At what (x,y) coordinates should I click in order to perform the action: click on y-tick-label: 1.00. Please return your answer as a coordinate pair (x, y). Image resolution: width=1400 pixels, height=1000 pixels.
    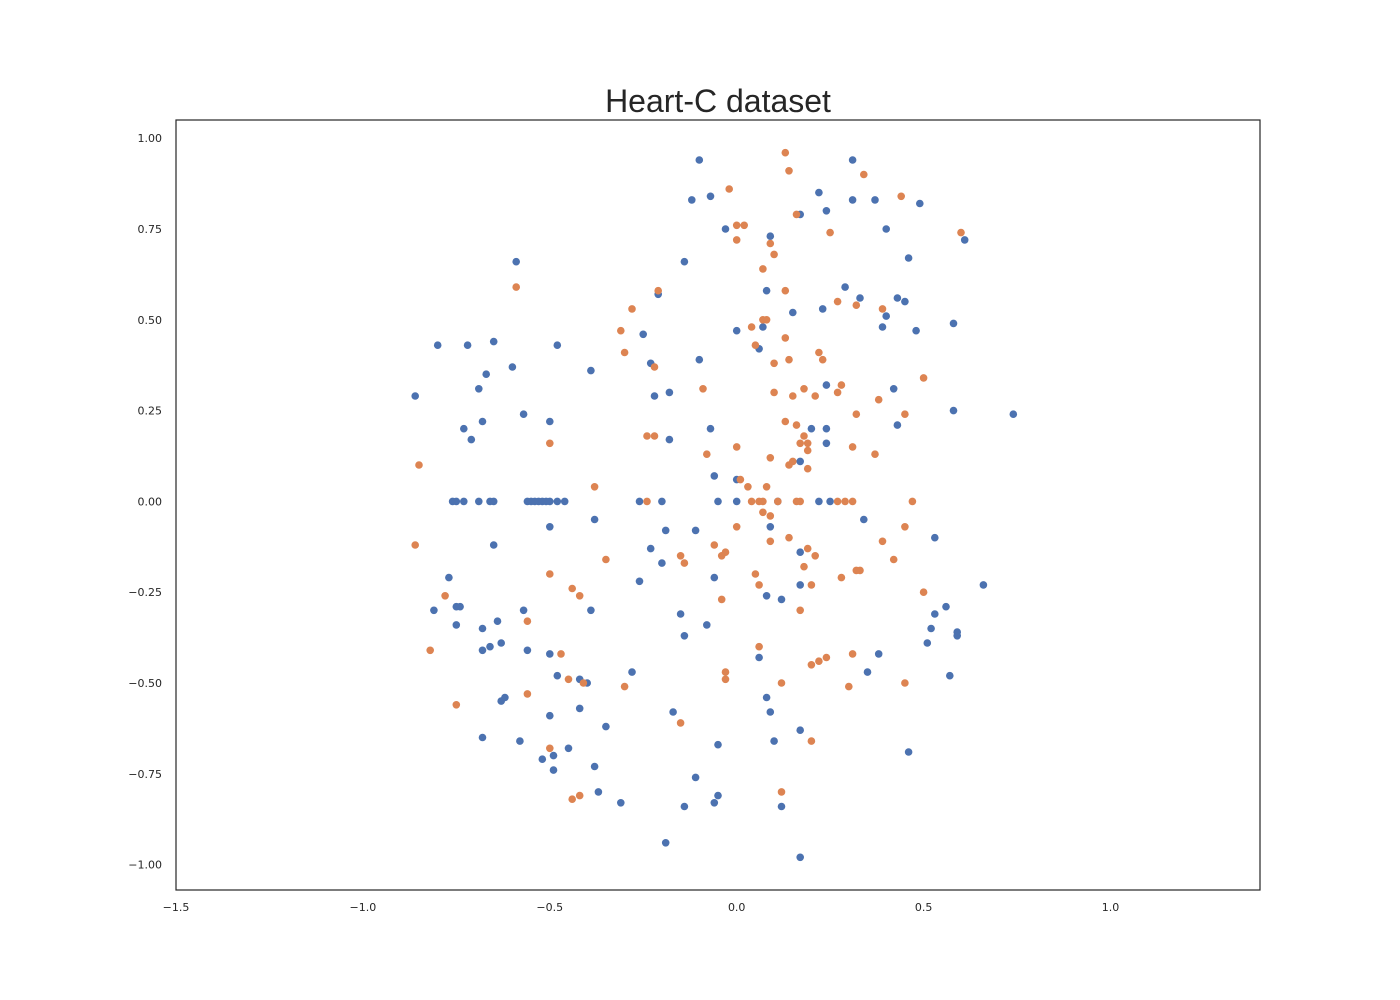
    Looking at the image, I should click on (150, 138).